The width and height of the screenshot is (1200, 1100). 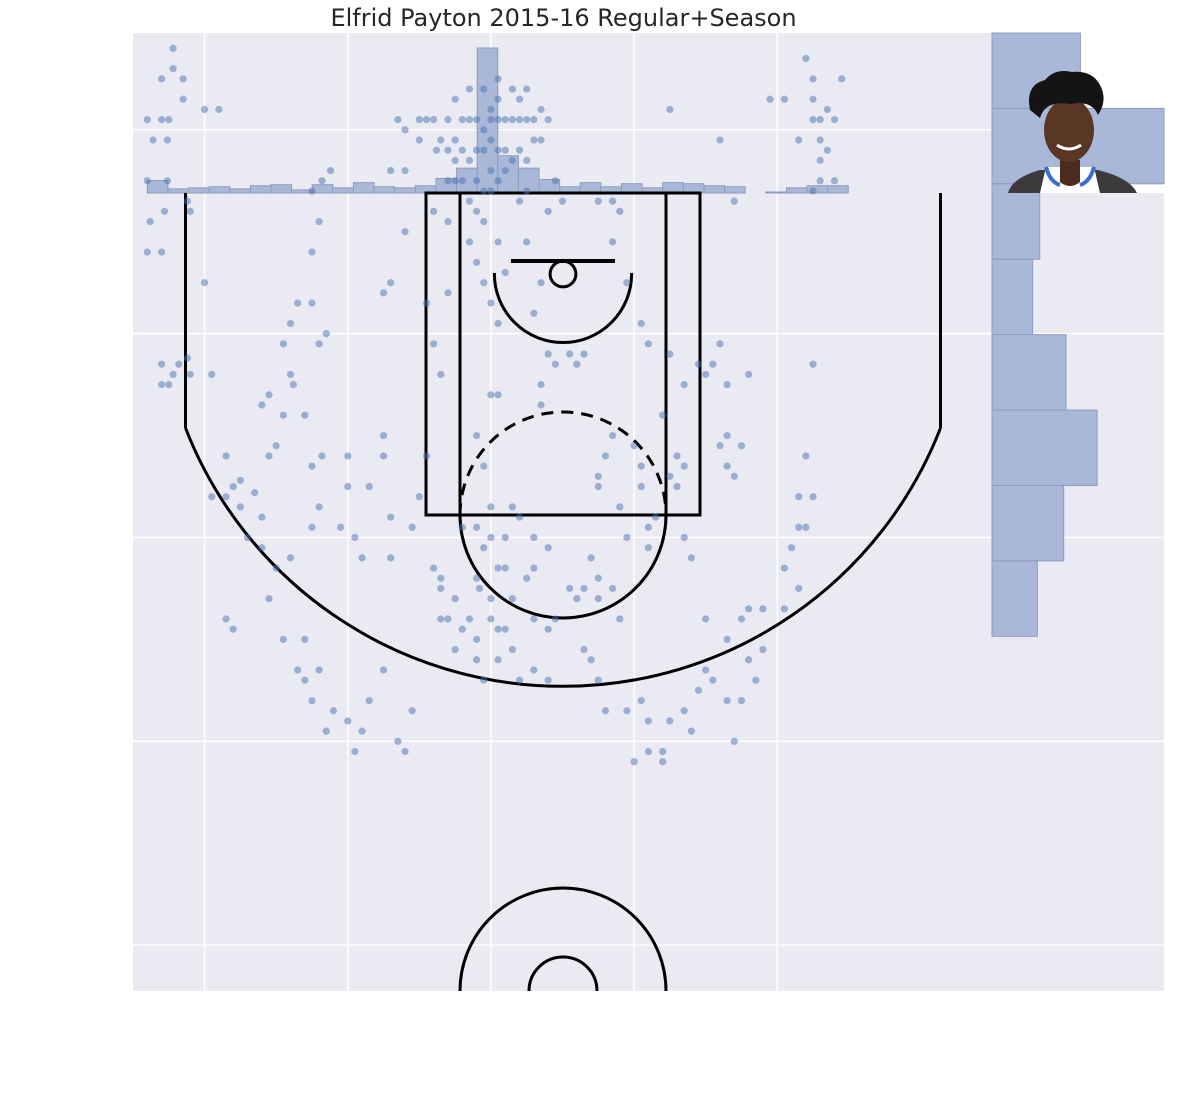 What do you see at coordinates (563, 274) in the screenshot?
I see `hoop` at bounding box center [563, 274].